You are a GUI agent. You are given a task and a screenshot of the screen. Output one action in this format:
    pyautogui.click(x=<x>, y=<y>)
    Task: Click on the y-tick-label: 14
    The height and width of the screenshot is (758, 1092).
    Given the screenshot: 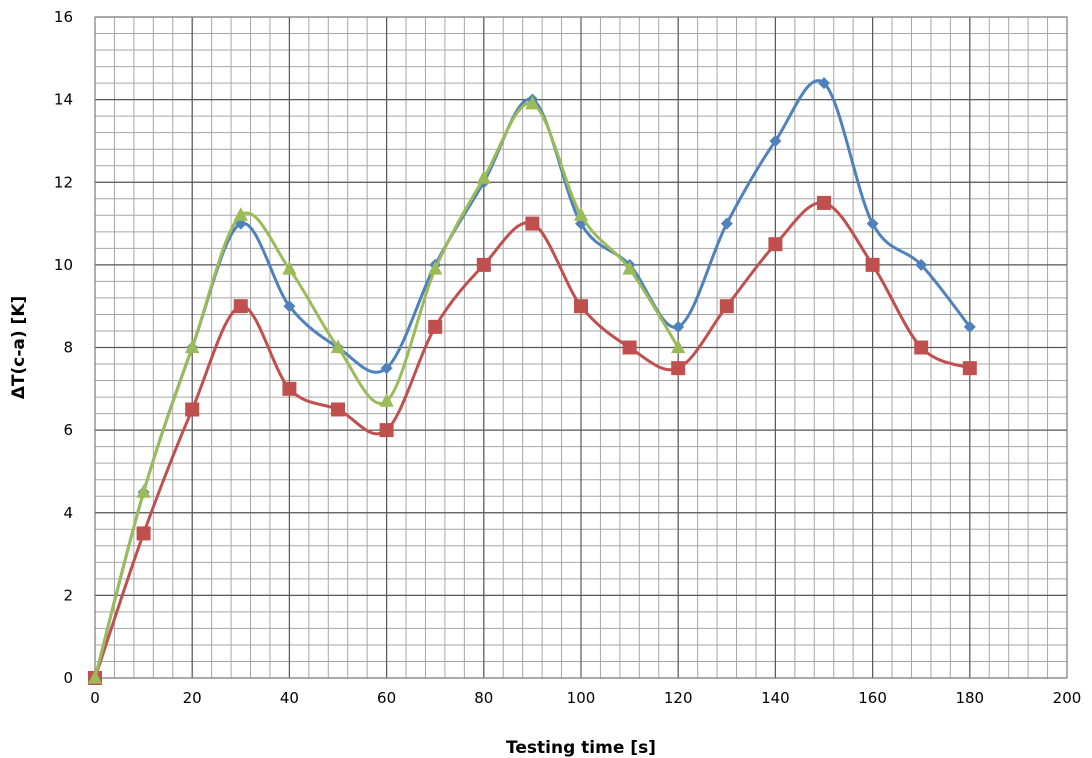 What is the action you would take?
    pyautogui.click(x=63, y=100)
    